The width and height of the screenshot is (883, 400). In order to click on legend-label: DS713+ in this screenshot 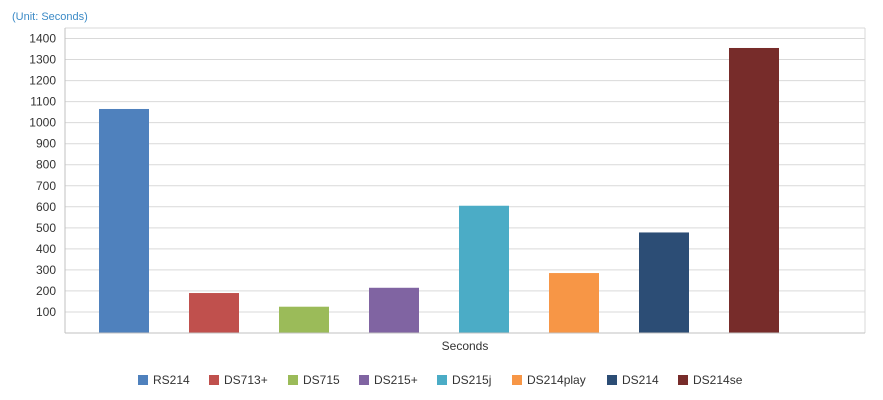, I will do `click(246, 380)`.